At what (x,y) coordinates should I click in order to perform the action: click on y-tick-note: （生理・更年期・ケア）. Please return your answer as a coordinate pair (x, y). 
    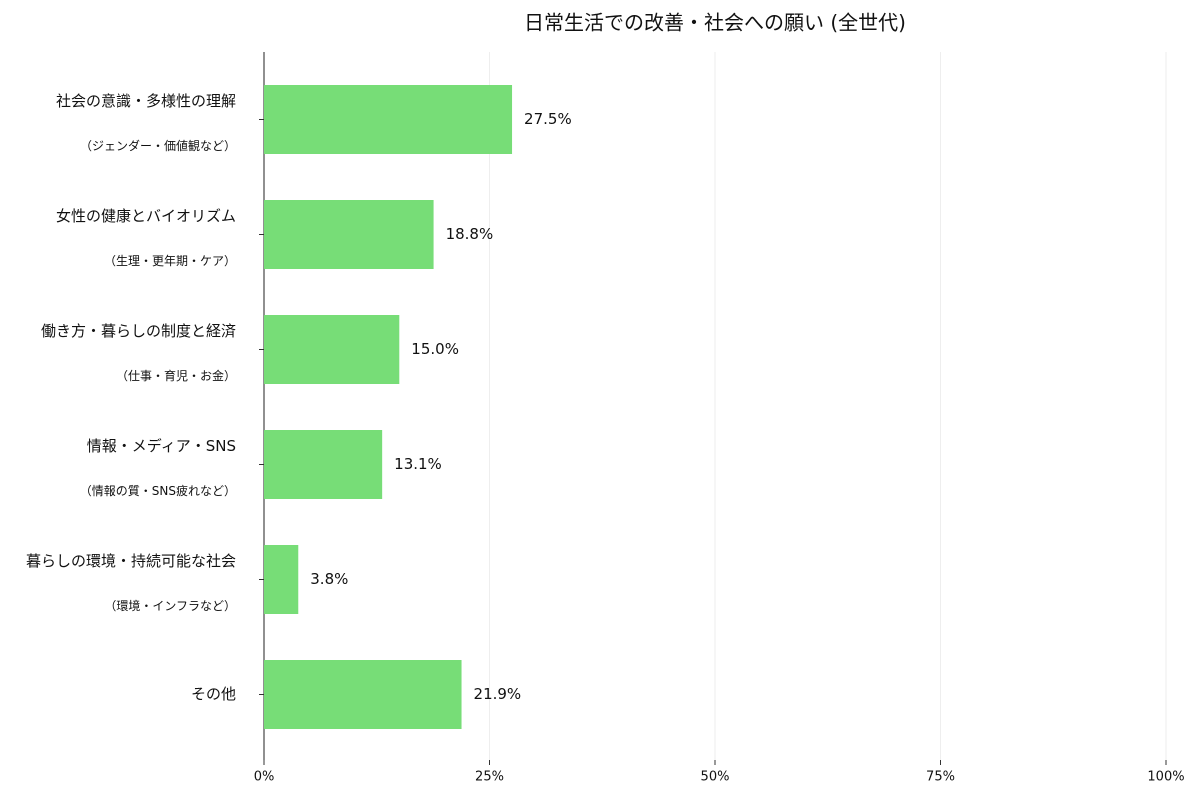
    Looking at the image, I should click on (170, 261).